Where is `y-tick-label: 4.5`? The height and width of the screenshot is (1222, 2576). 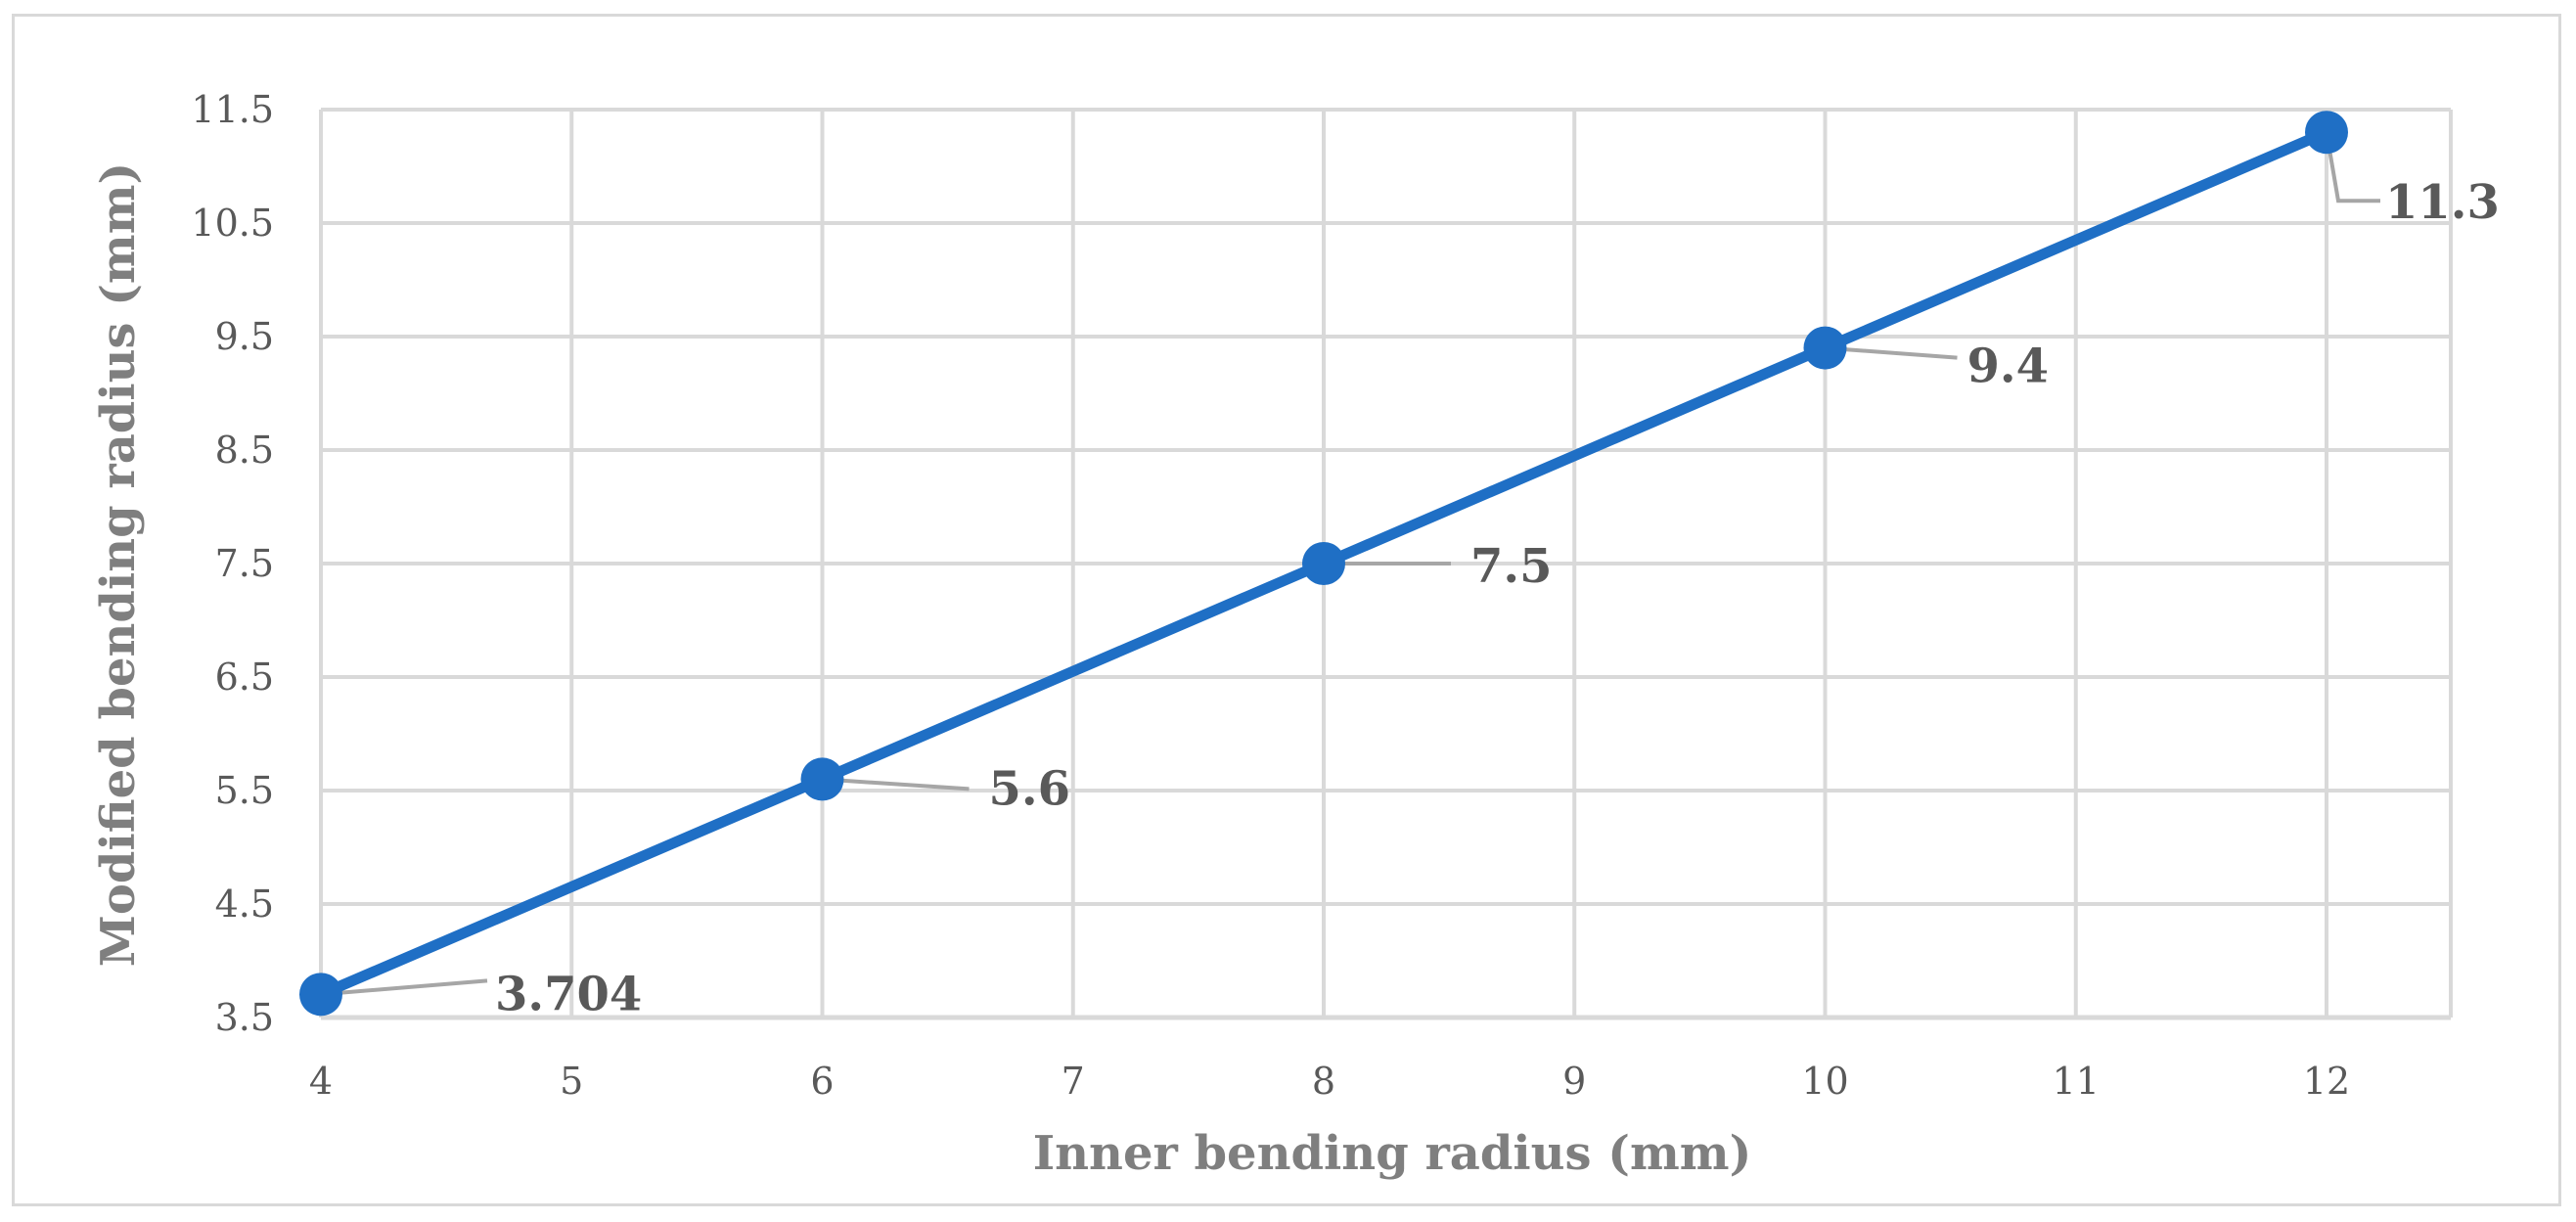
y-tick-label: 4.5 is located at coordinates (244, 904).